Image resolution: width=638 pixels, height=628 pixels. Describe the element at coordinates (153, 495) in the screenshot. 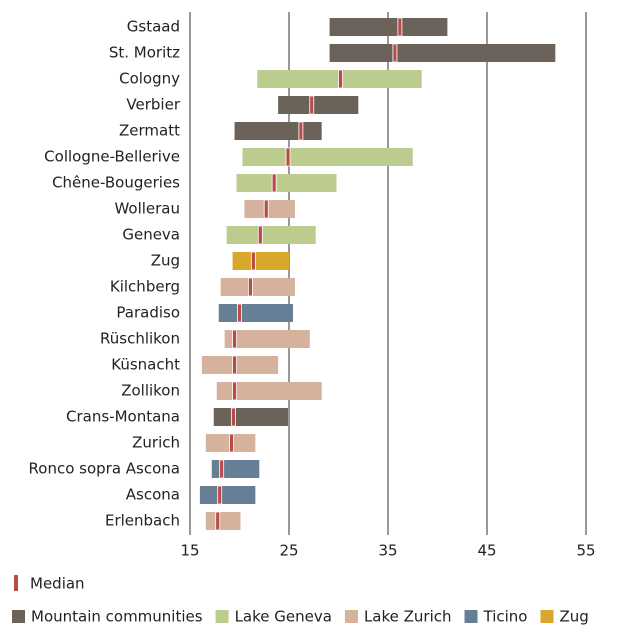

I see `y-tick-label: Ascona` at that location.